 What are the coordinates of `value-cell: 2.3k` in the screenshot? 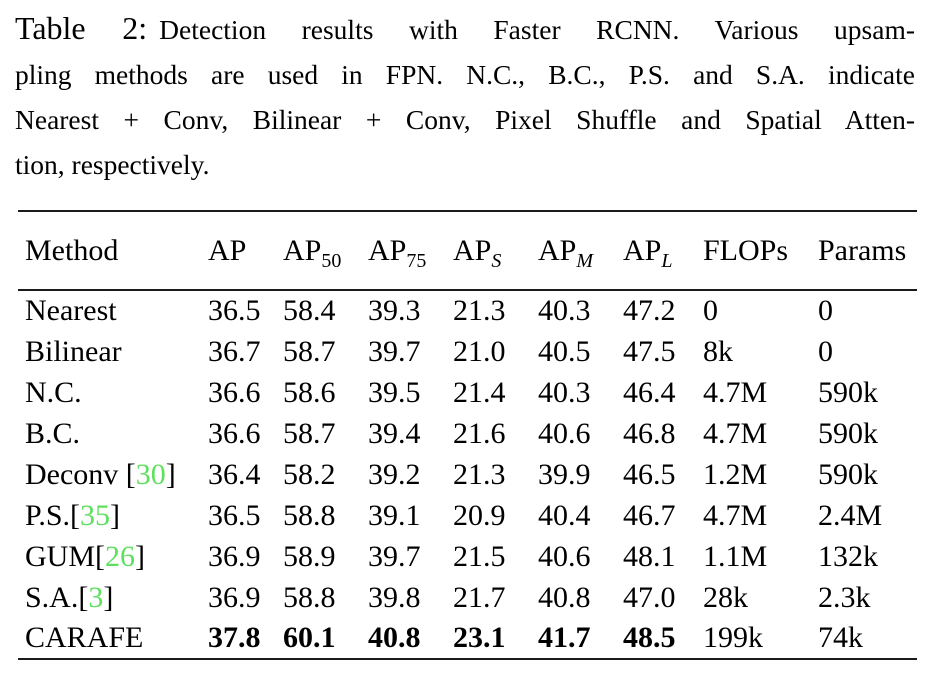 It's located at (844, 597).